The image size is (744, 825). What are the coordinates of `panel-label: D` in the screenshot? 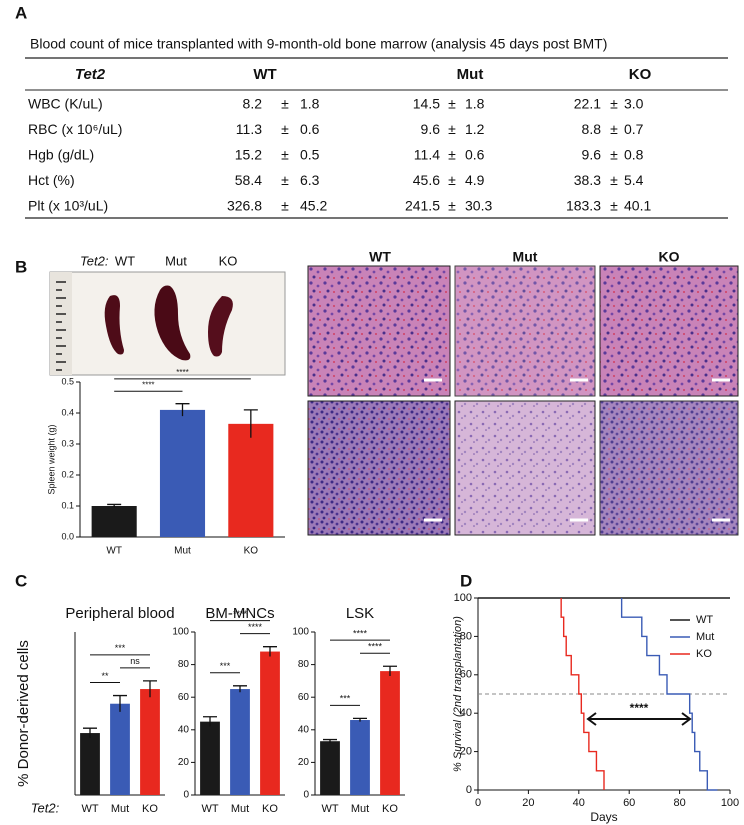 It's located at (466, 580).